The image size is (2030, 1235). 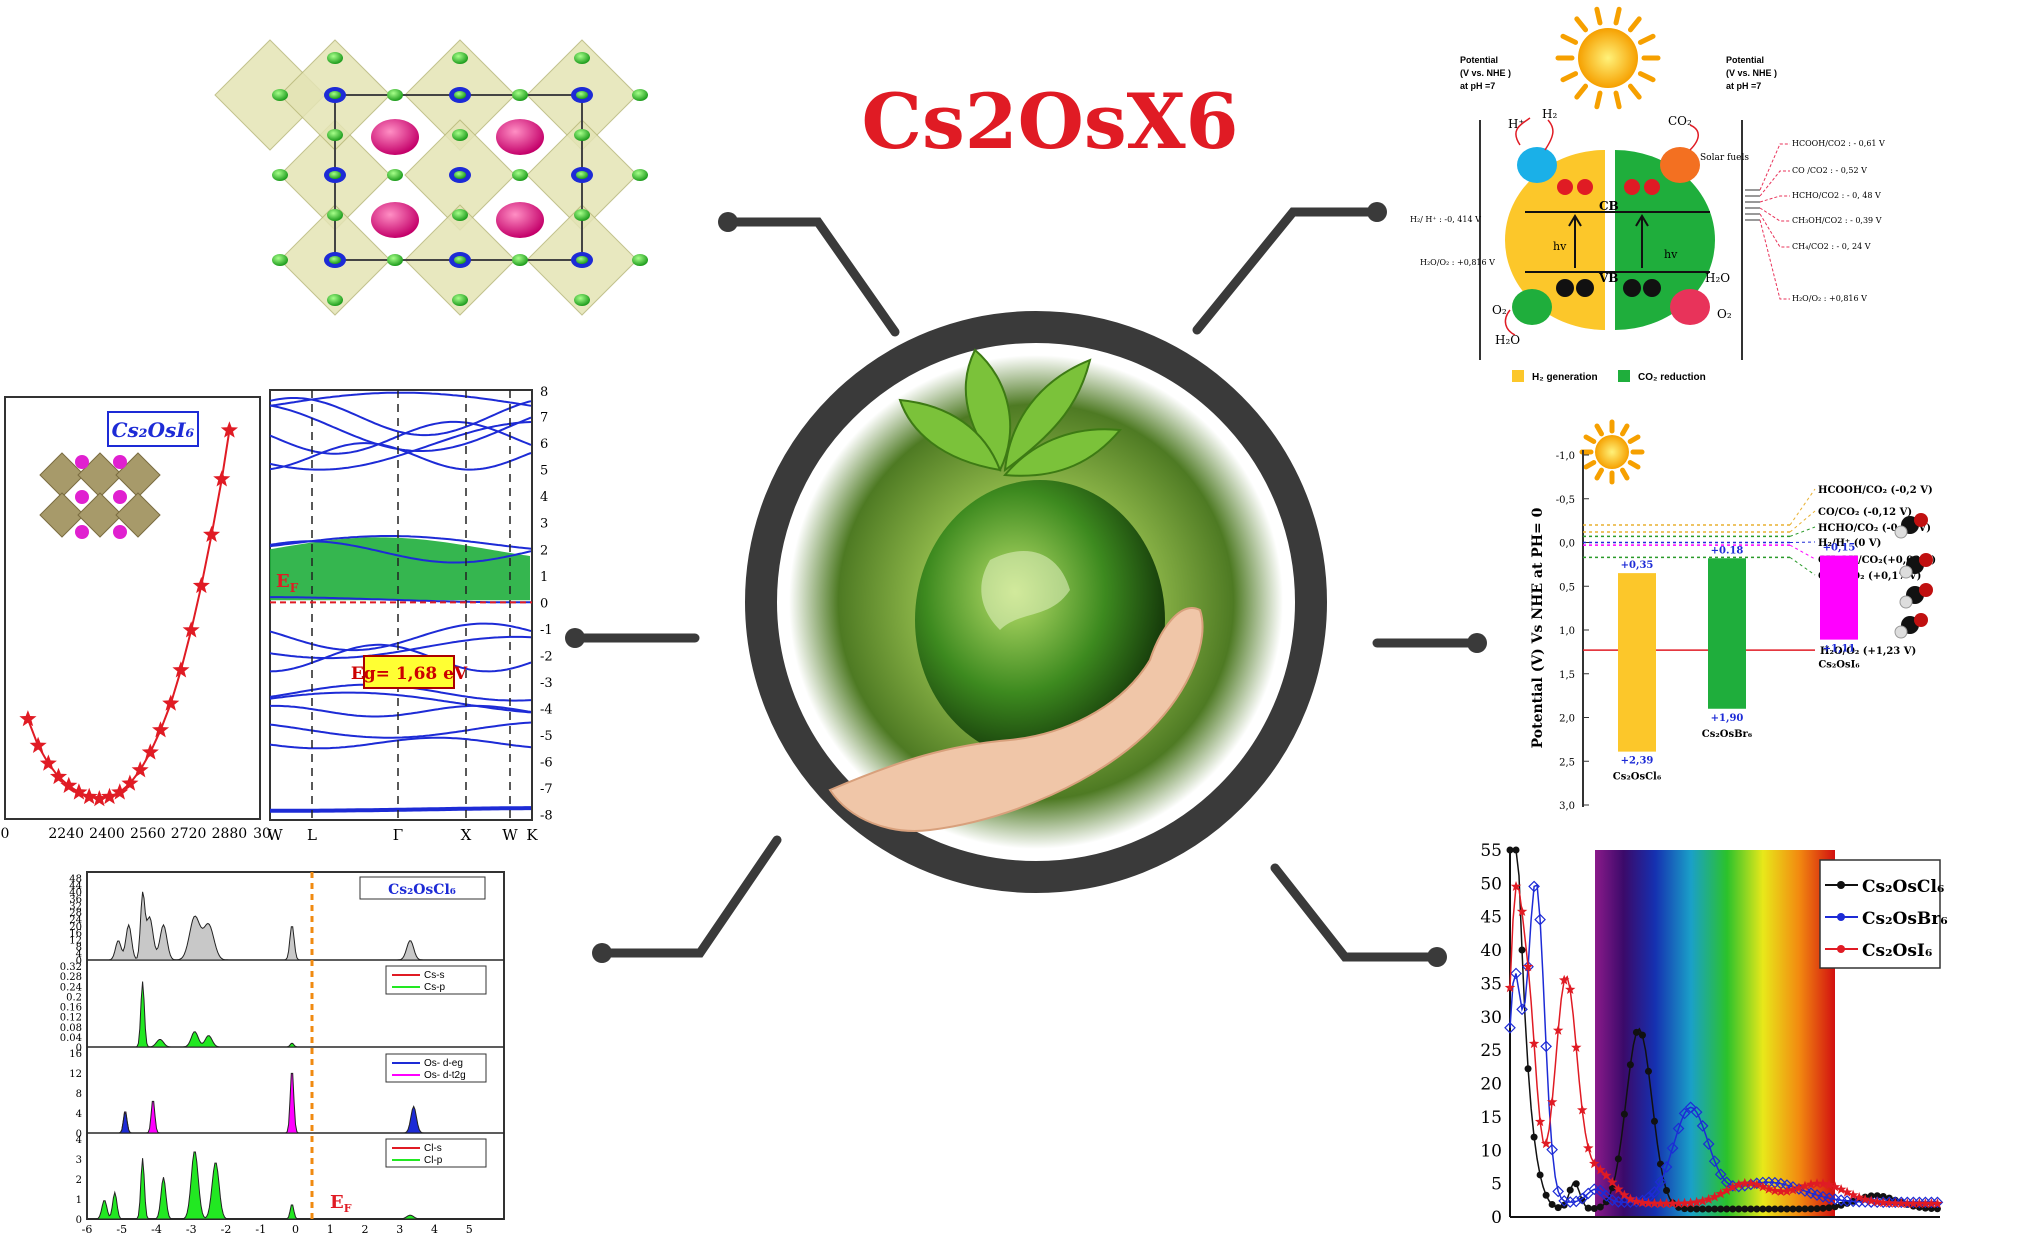 What do you see at coordinates (1839, 649) in the screenshot?
I see `vb-edge-label: +1,11` at bounding box center [1839, 649].